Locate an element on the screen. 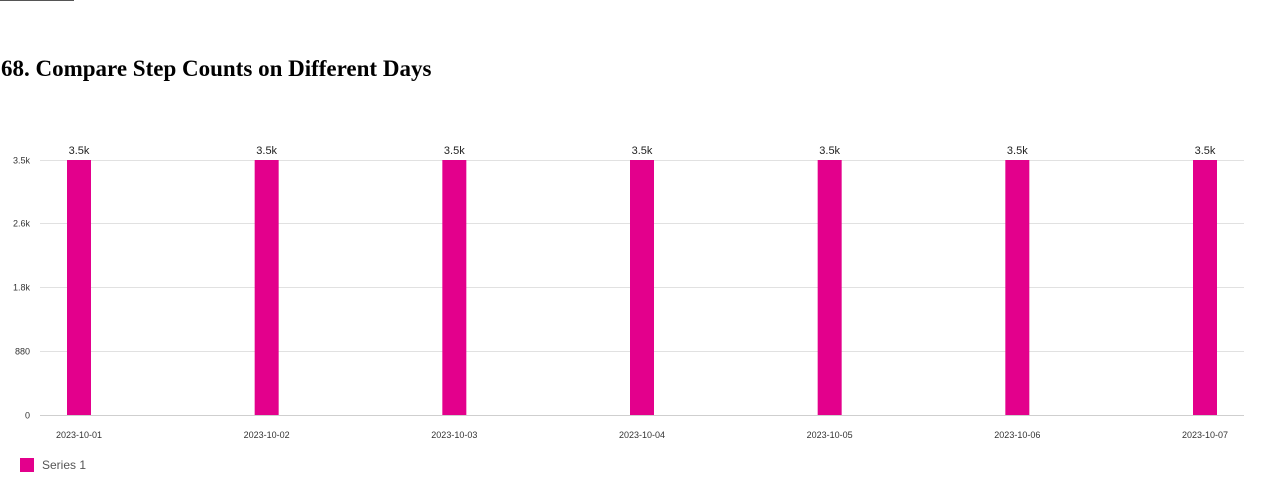  data-labels: 3.5k 3.5k 3.5k 3.5k 3.5k 3.5k 3.5k is located at coordinates (642, 151).